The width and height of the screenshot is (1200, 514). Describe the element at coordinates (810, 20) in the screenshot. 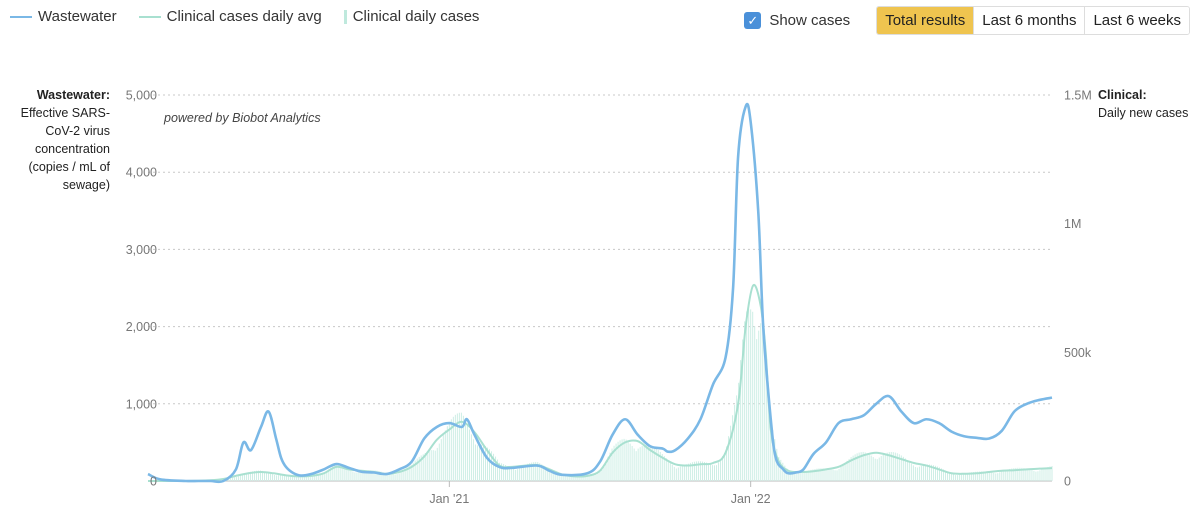

I see `show-cases-label: Show cases` at that location.